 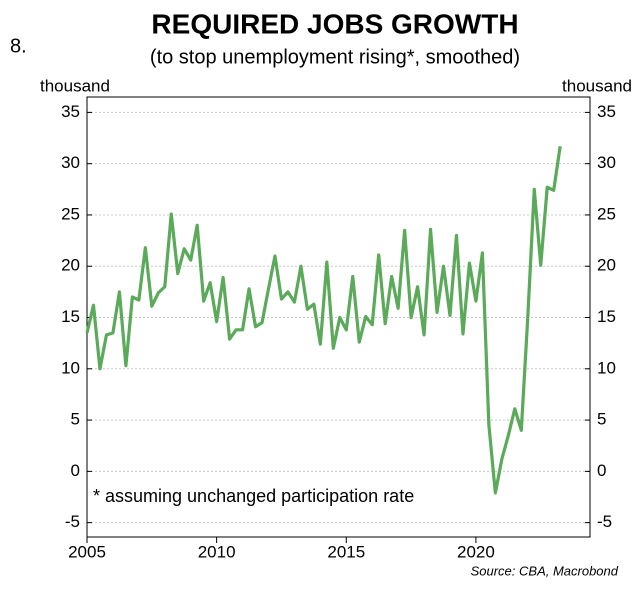 I want to click on y2-axis-label: thousand, so click(x=597, y=85).